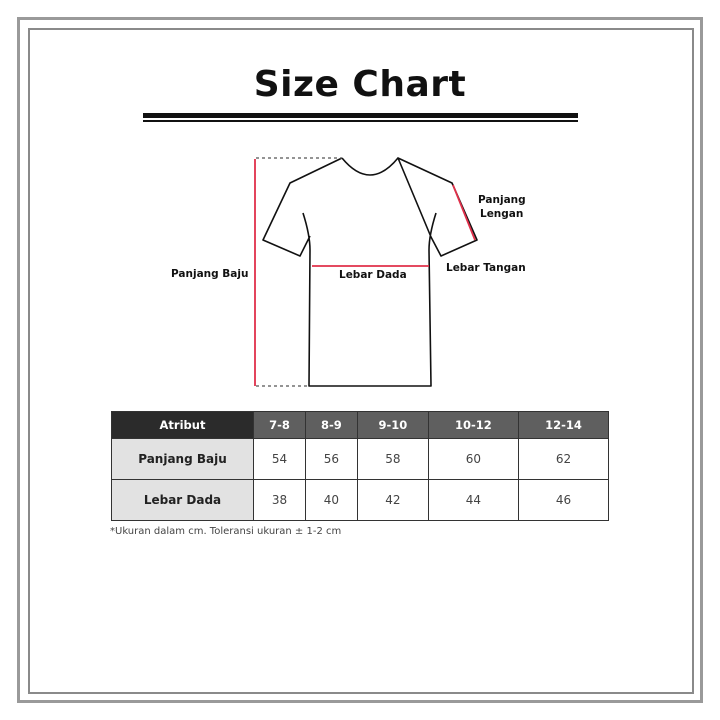 This screenshot has width=720, height=720. I want to click on table-cell: 60, so click(473, 459).